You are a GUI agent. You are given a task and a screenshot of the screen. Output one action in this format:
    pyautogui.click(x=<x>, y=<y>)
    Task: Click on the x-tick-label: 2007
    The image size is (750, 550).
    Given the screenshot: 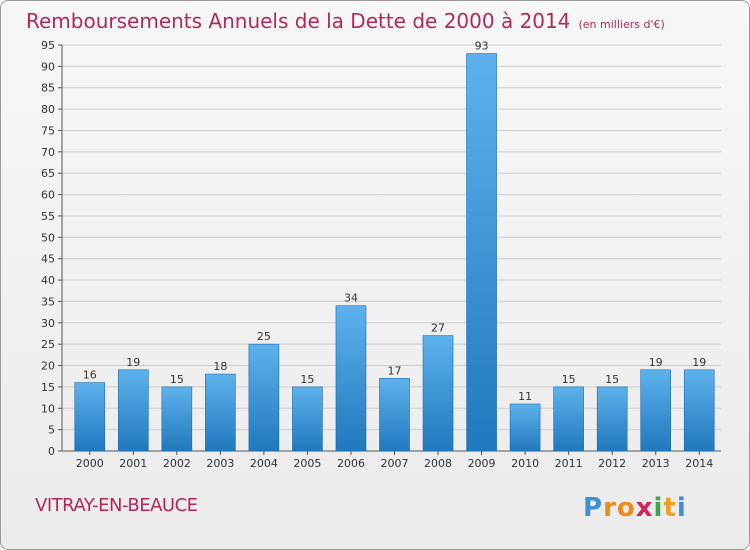 What is the action you would take?
    pyautogui.click(x=395, y=463)
    